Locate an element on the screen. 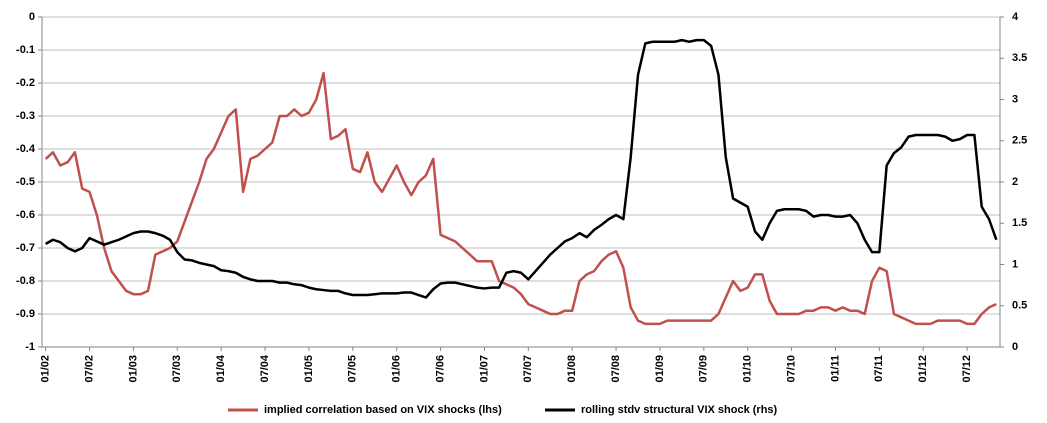 This screenshot has height=423, width=1047. y2-tick-label: 4 is located at coordinates (1015, 17).